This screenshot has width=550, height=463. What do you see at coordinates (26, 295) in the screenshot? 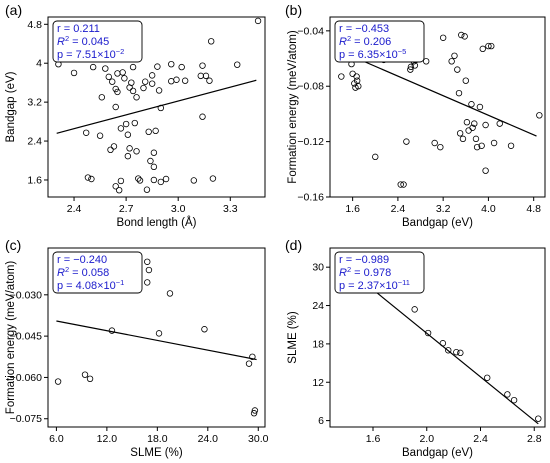
I see `y-tick-label: −0.030` at bounding box center [26, 295].